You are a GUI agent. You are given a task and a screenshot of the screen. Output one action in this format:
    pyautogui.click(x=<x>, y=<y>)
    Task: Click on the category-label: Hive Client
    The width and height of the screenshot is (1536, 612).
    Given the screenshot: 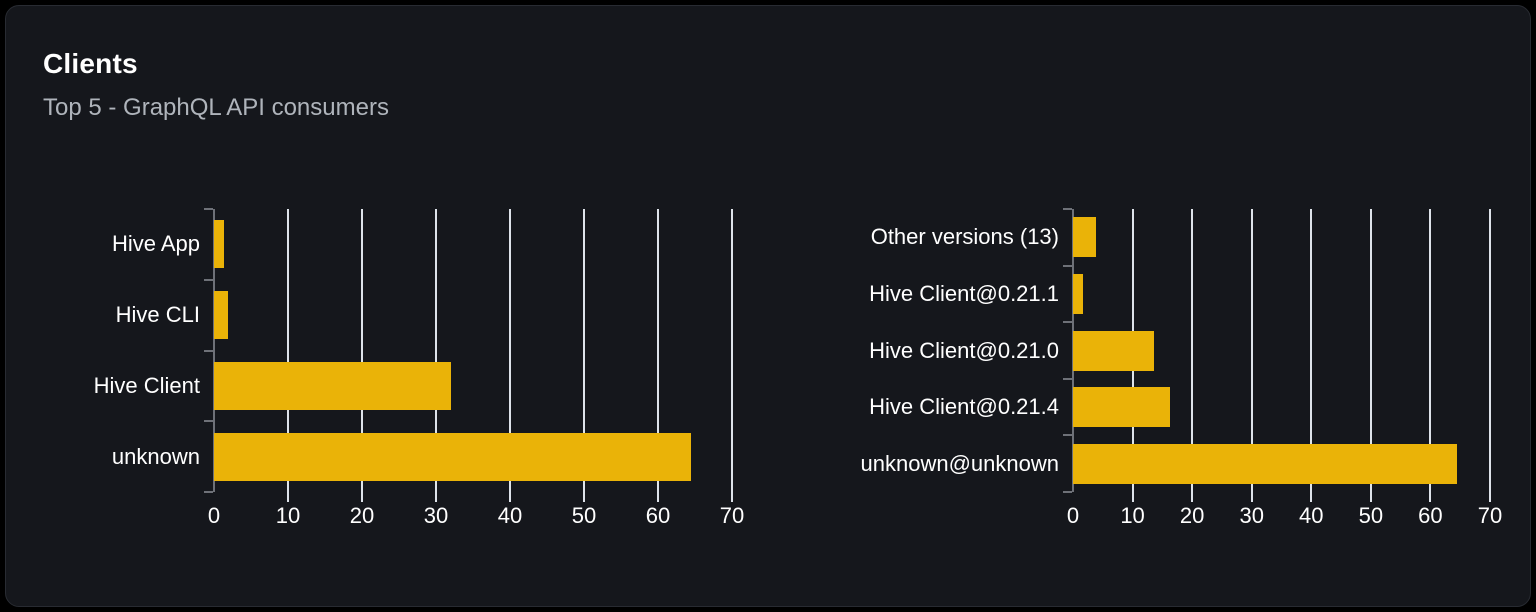 What is the action you would take?
    pyautogui.click(x=146, y=385)
    